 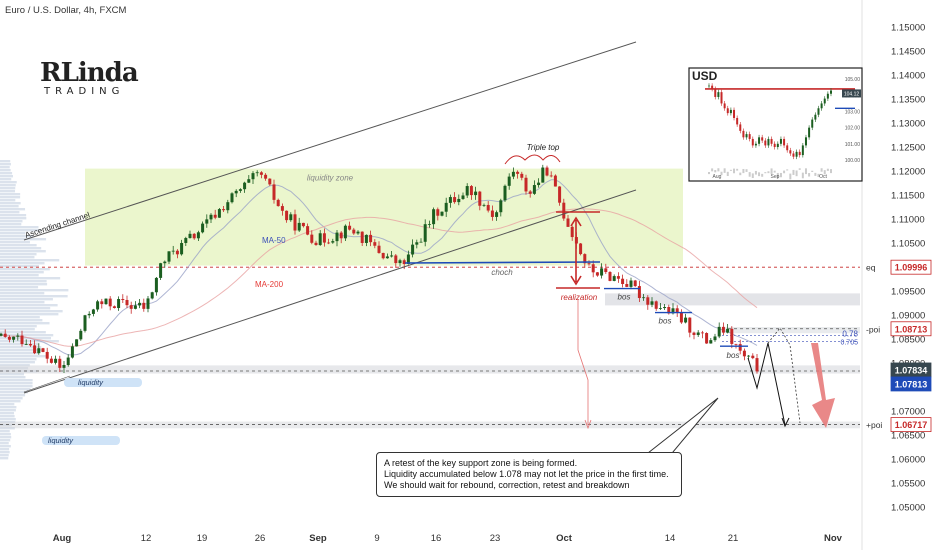 What do you see at coordinates (576, 251) in the screenshot?
I see `realization-arrow` at bounding box center [576, 251].